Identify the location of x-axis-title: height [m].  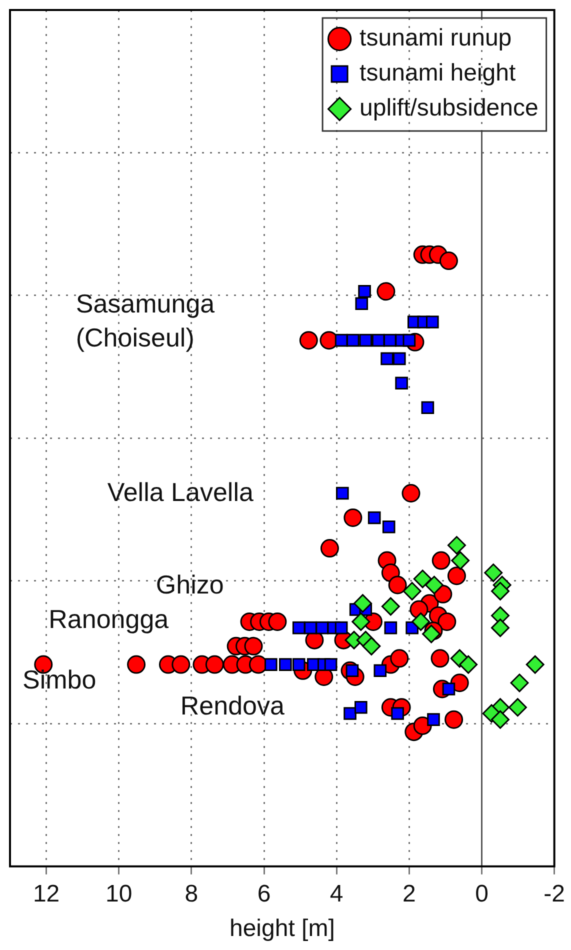
(282, 928).